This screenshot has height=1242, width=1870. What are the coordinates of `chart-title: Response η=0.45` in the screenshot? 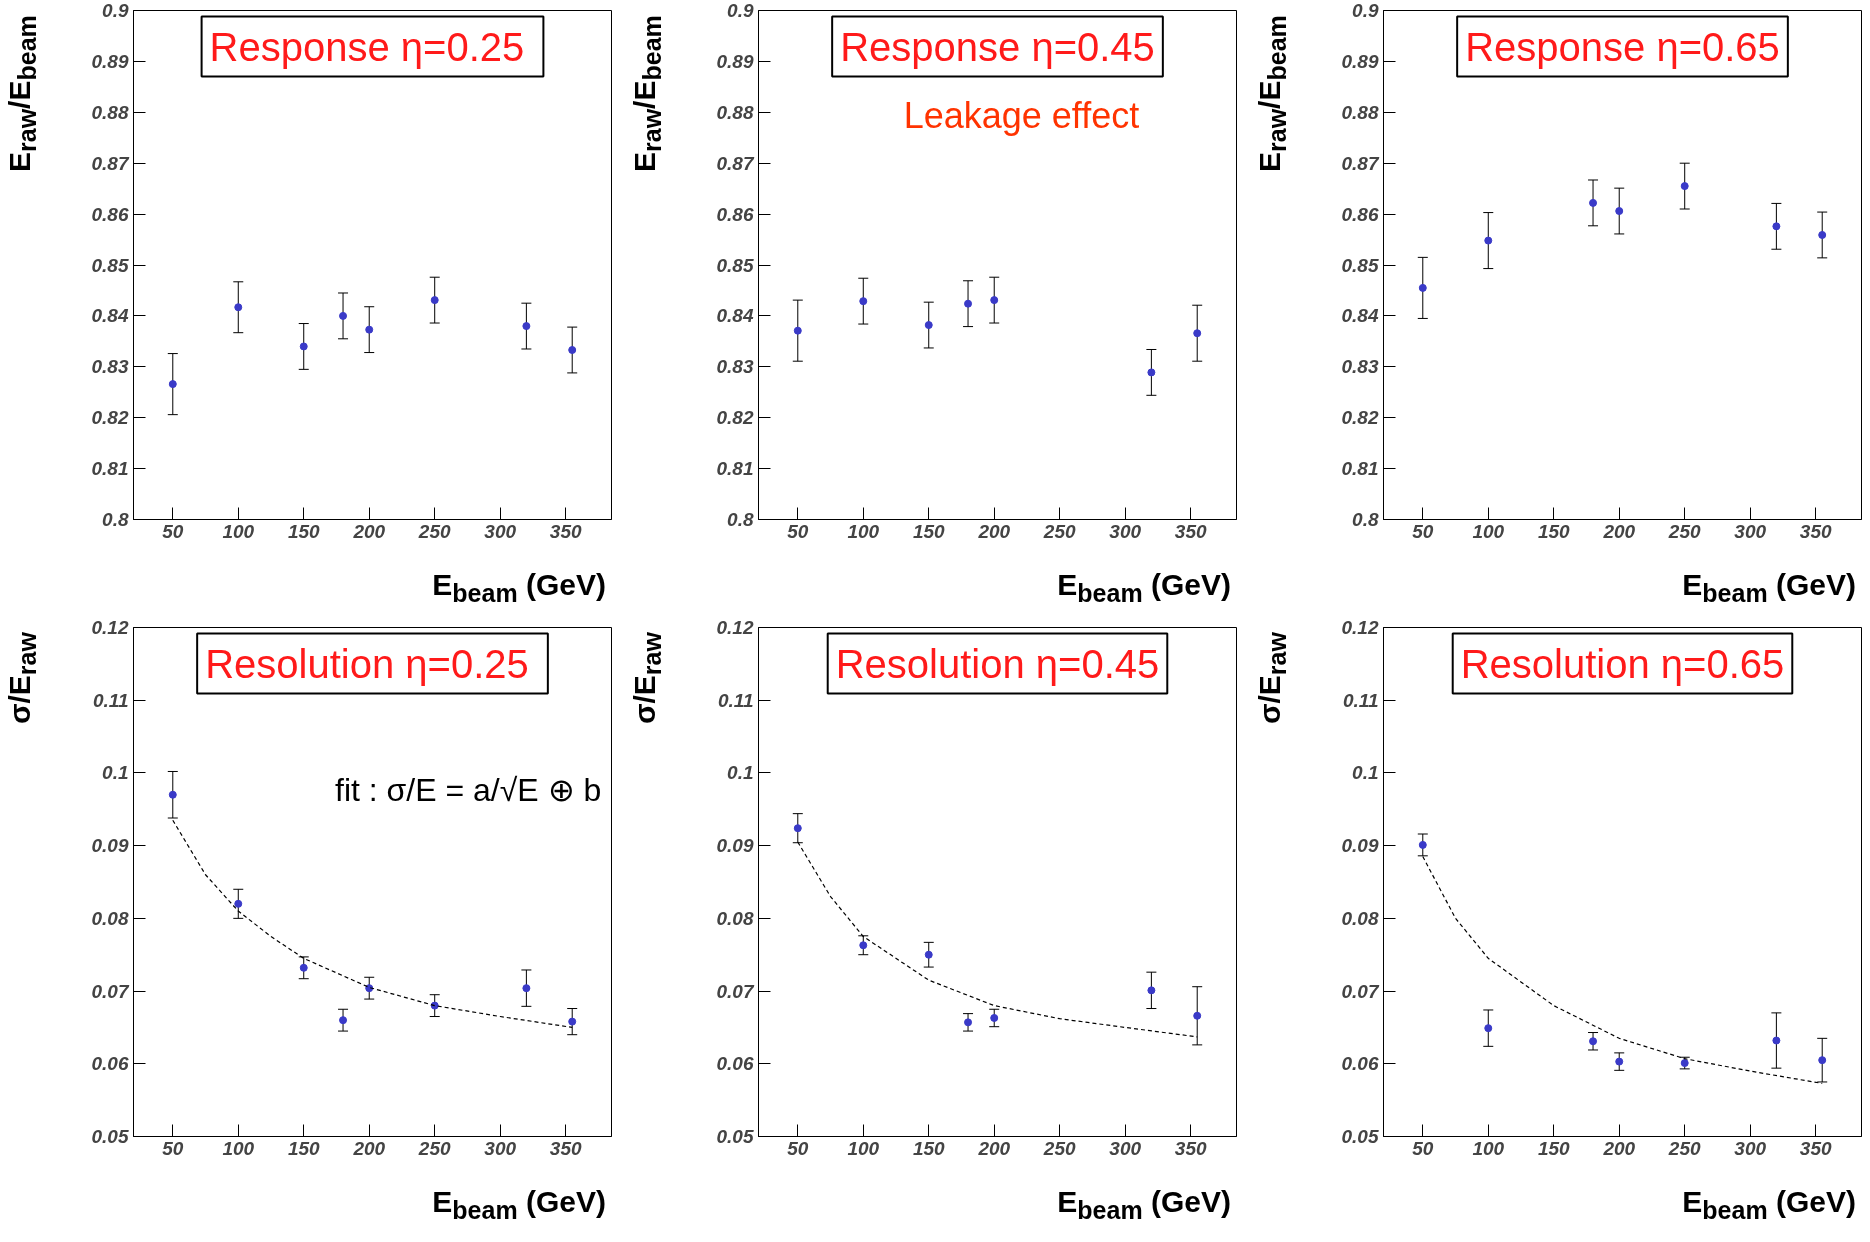 It's located at (997, 46).